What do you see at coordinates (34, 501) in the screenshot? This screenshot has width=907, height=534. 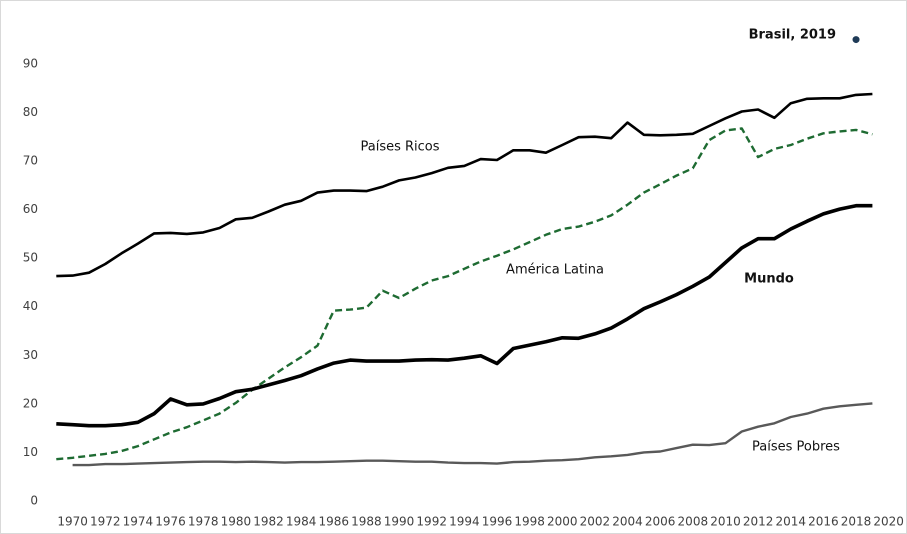 I see `y-tick-label: 0` at bounding box center [34, 501].